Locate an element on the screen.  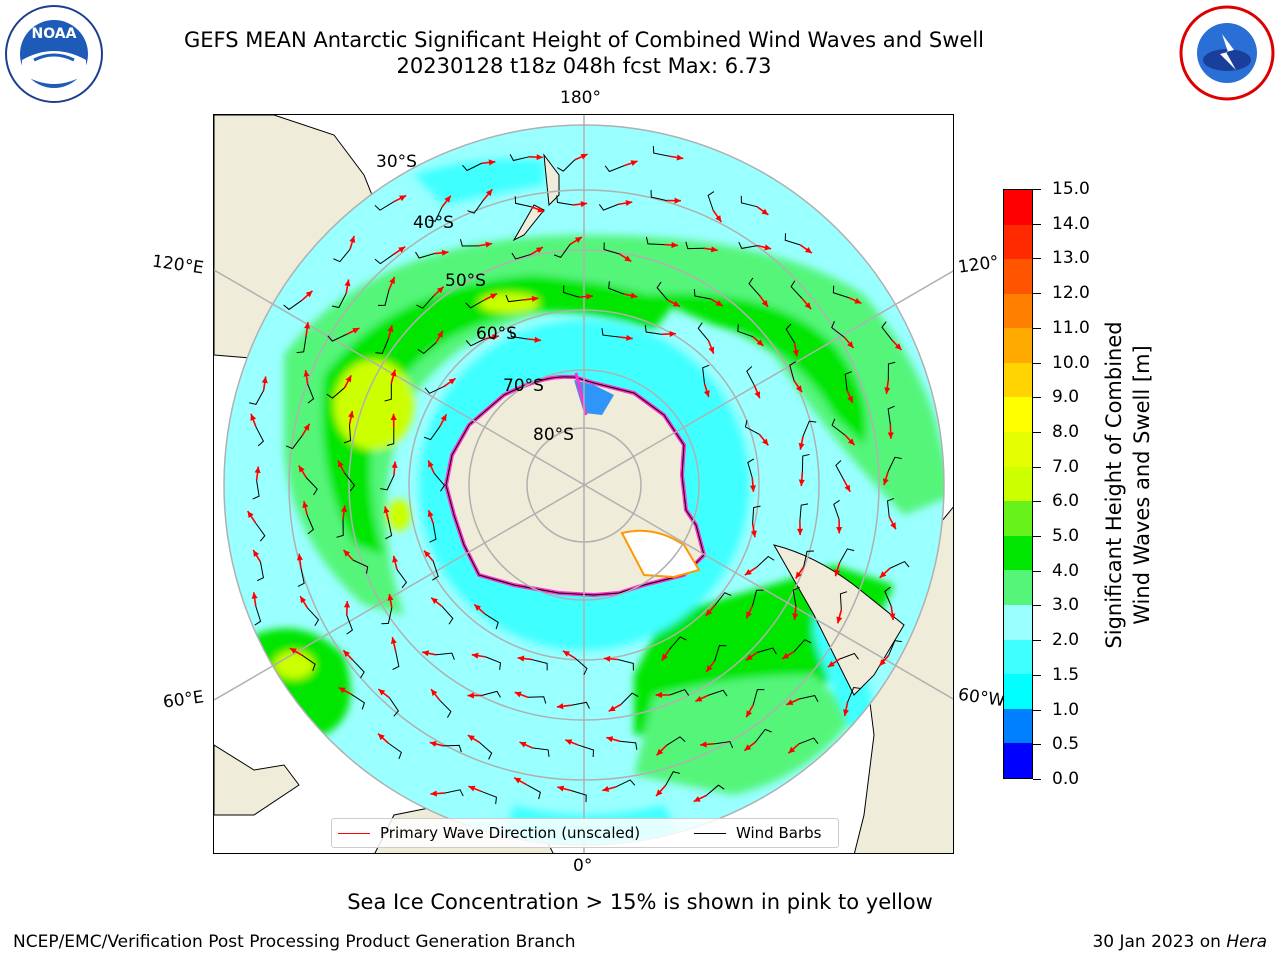
colorbar-tick-label: 1.0 is located at coordinates (1066, 709).